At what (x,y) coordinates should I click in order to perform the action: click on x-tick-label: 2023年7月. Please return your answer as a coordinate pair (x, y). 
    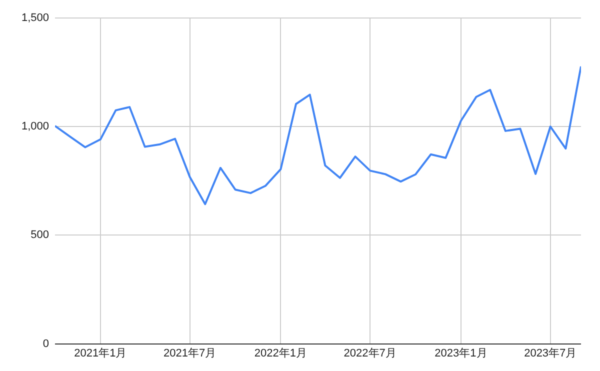
    Looking at the image, I should click on (550, 353).